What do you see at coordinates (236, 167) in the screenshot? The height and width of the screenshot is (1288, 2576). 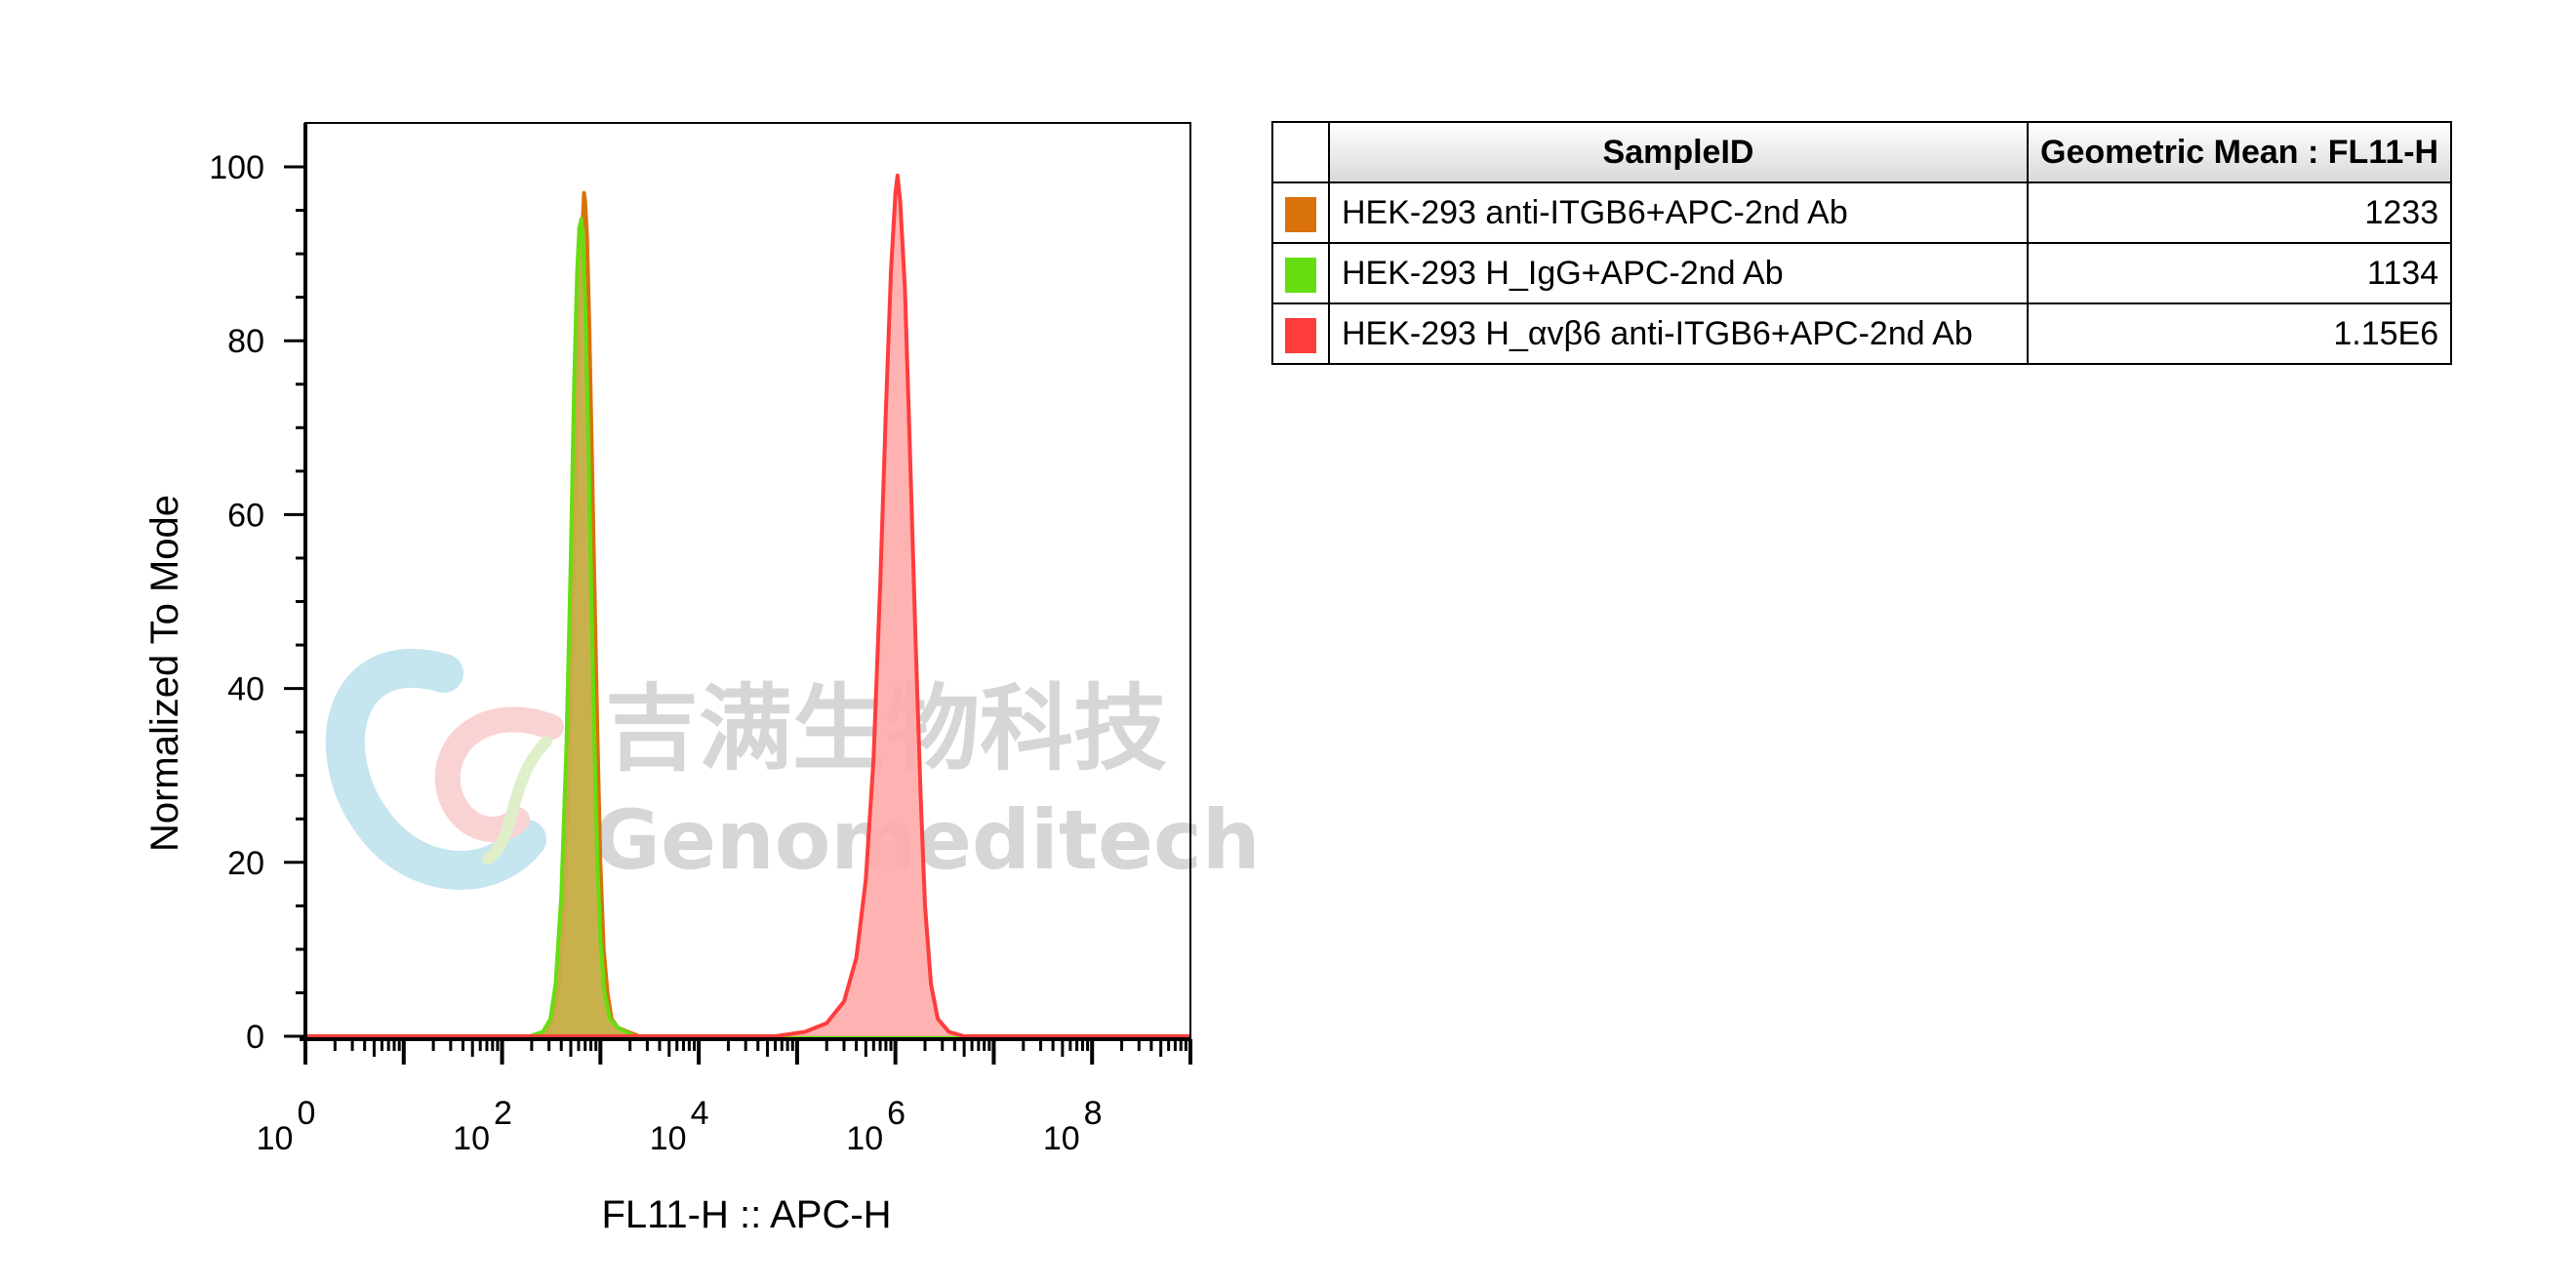 I see `y-tick-label: 100` at bounding box center [236, 167].